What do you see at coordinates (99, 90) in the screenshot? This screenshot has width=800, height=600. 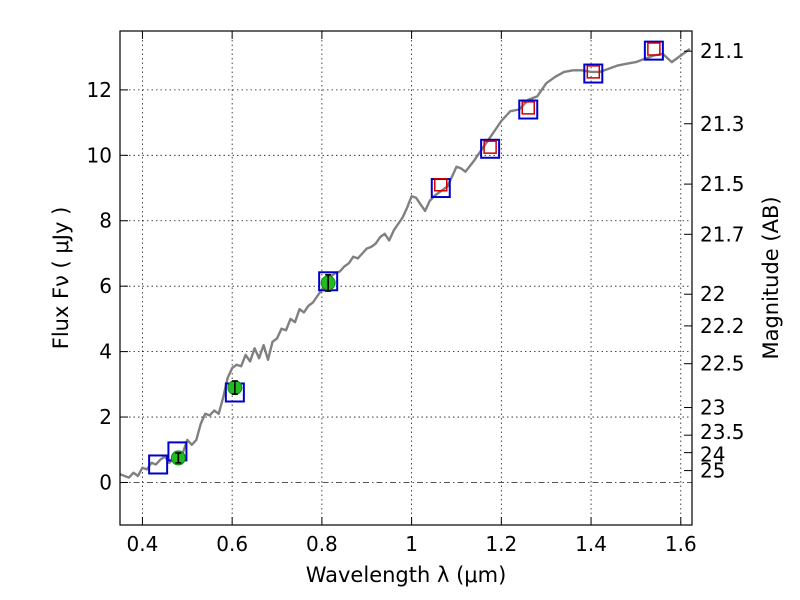 I see `y-tick-label: 12` at bounding box center [99, 90].